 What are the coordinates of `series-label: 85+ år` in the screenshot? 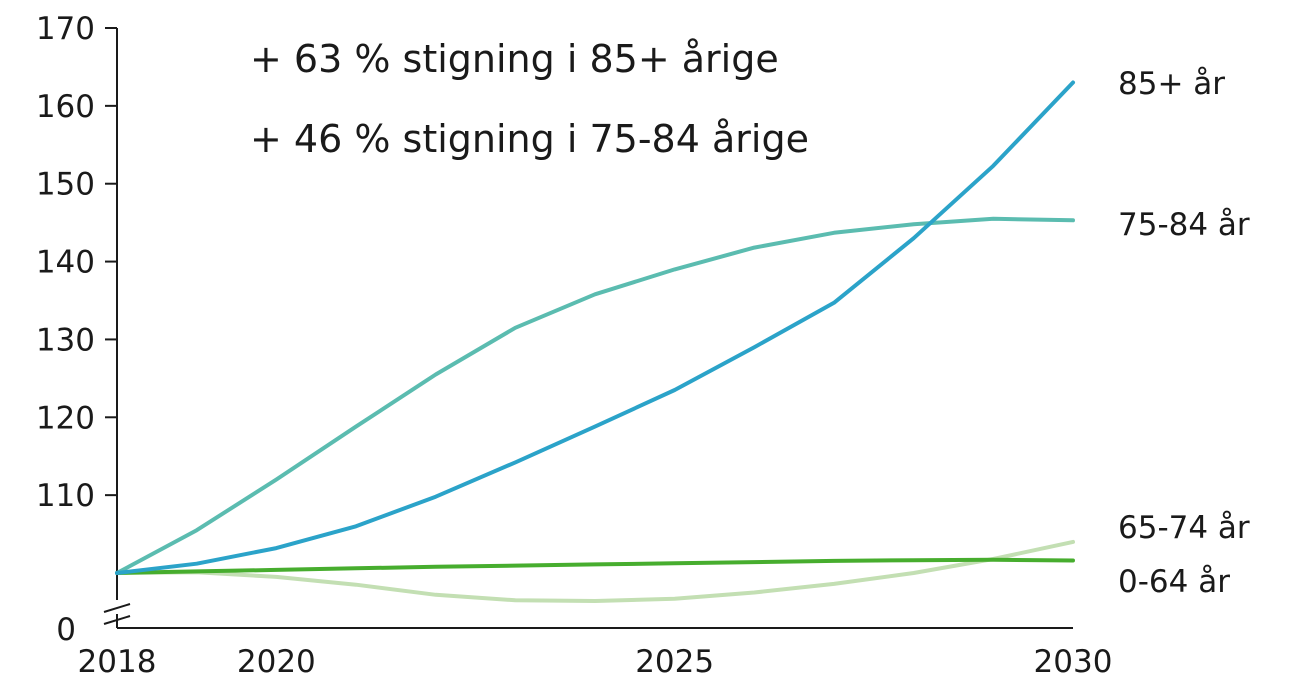 It's located at (1171, 84).